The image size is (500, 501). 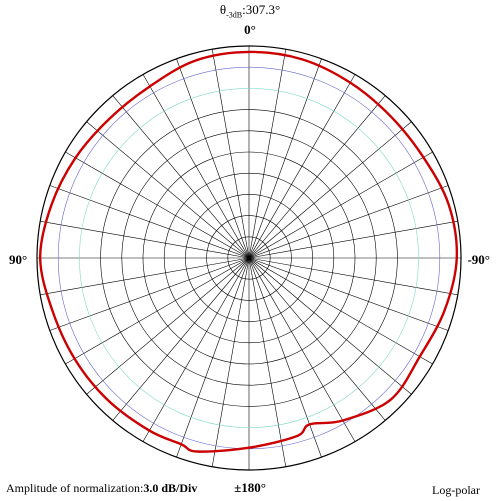 What do you see at coordinates (478, 259) in the screenshot?
I see `angle-label-minus-90: -90°` at bounding box center [478, 259].